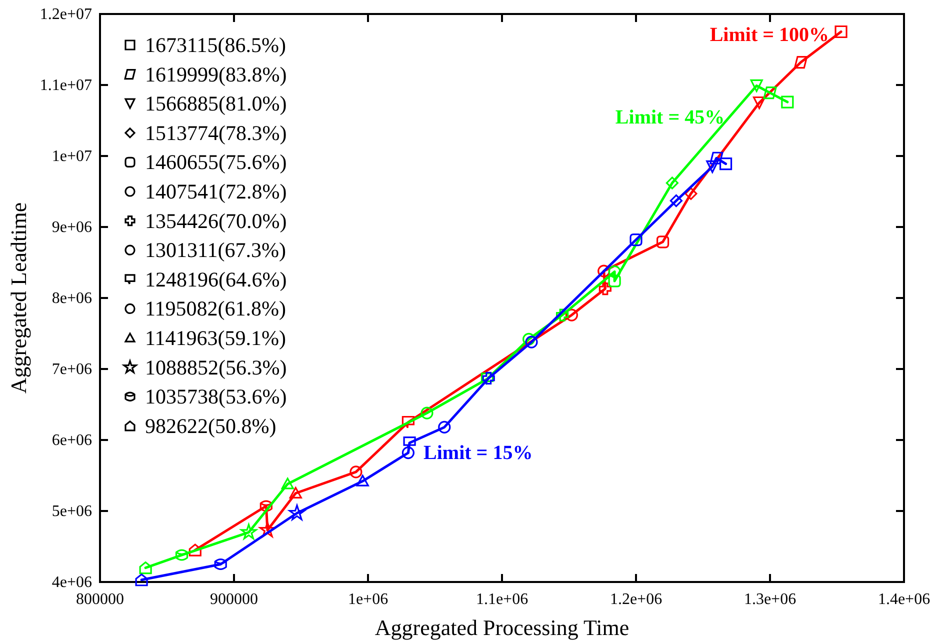 This screenshot has width=935, height=641. I want to click on y-tick-label: 6e+06, so click(72, 440).